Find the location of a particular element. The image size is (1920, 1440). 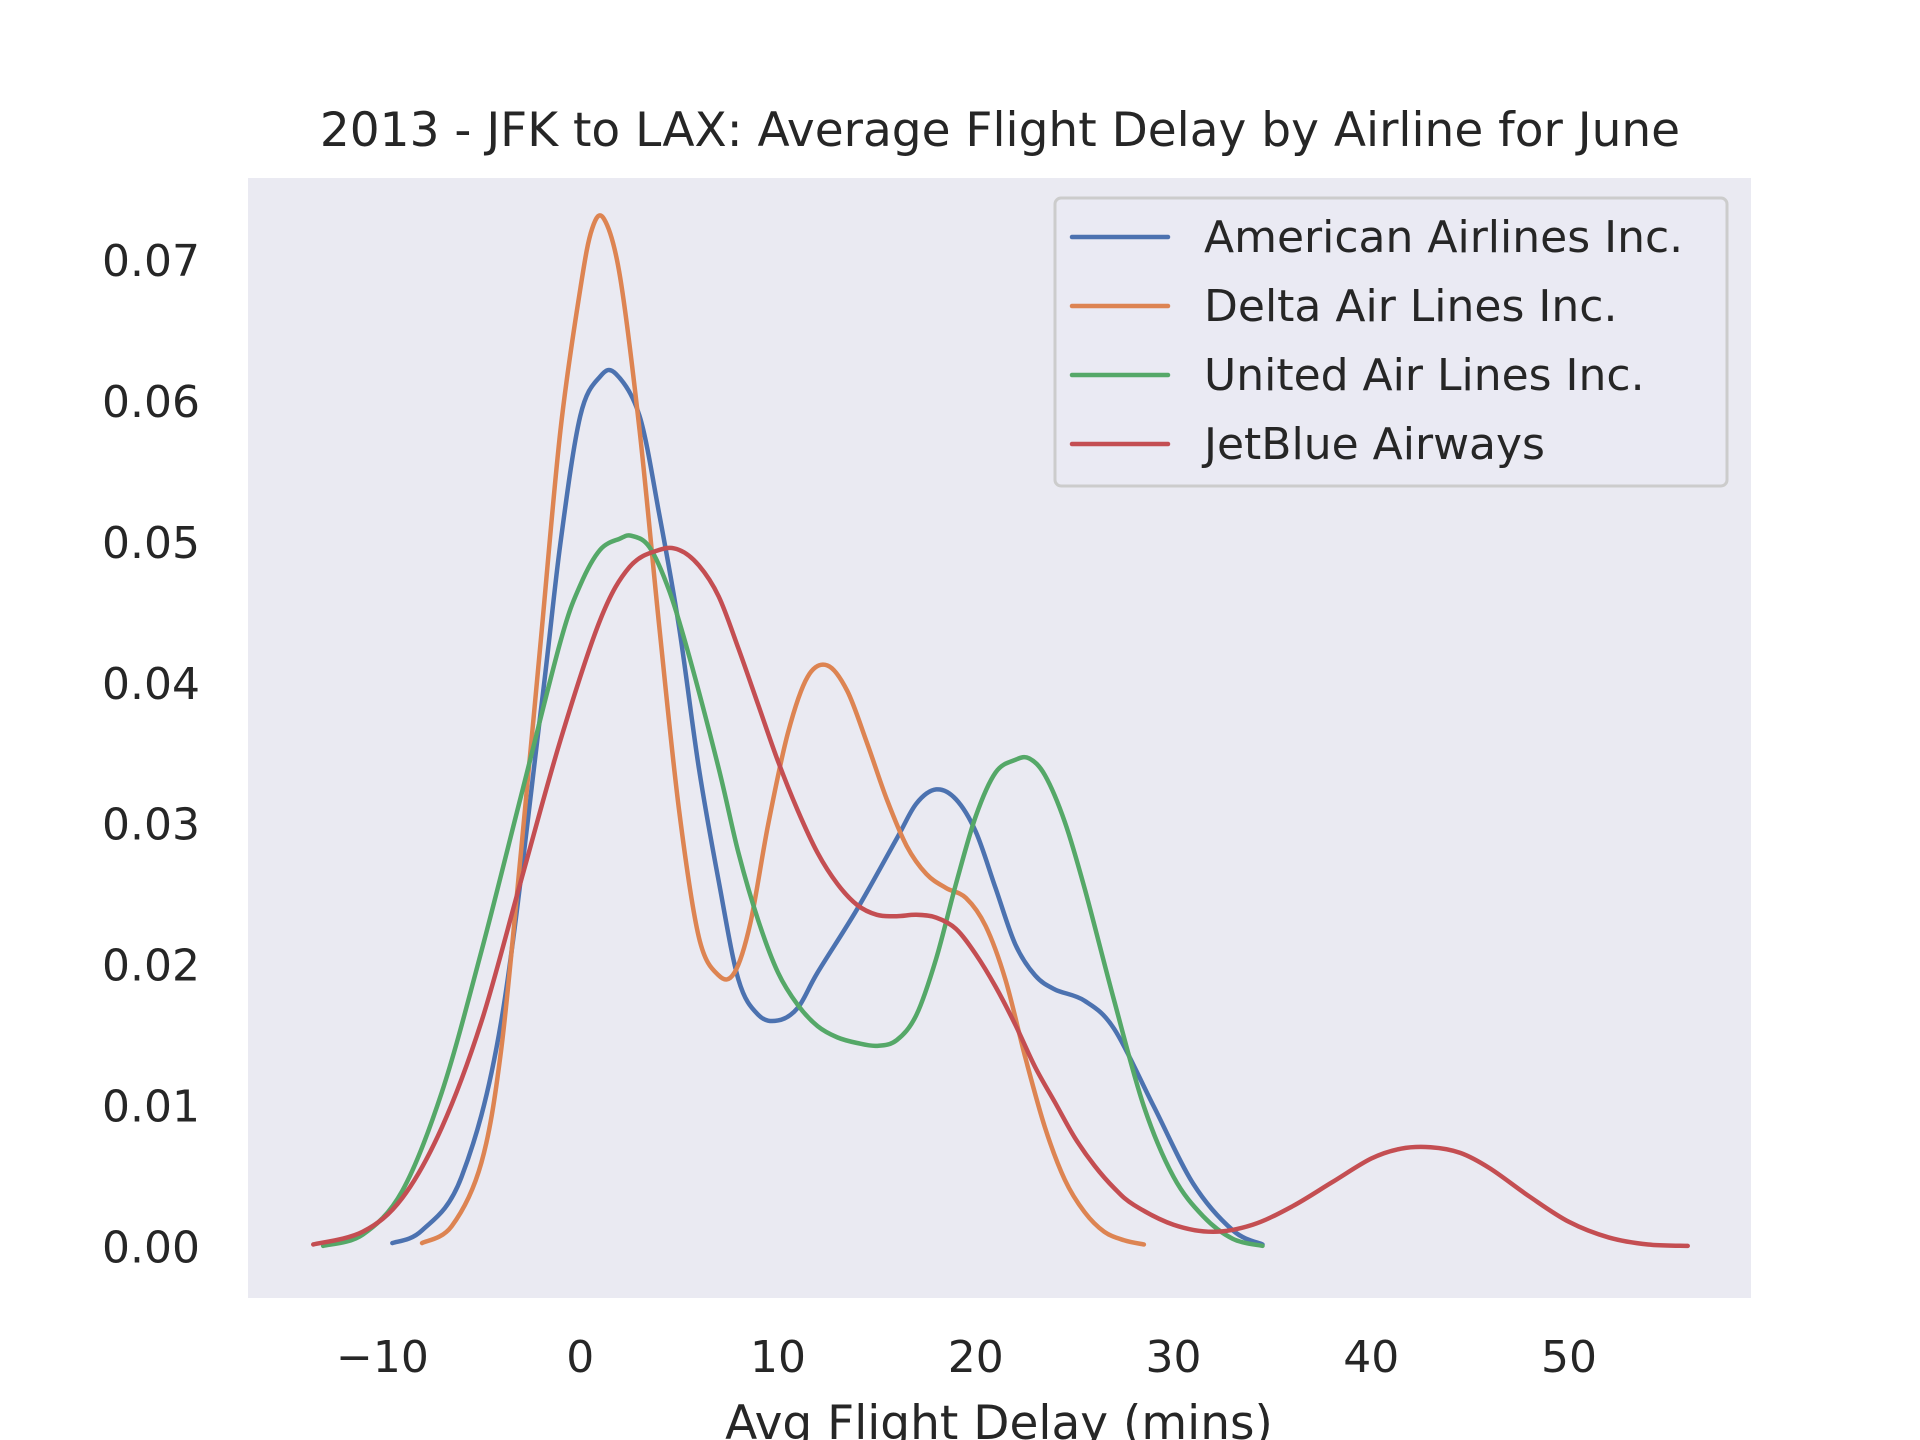

legend-item: American Airlines Inc. is located at coordinates (1376, 237).